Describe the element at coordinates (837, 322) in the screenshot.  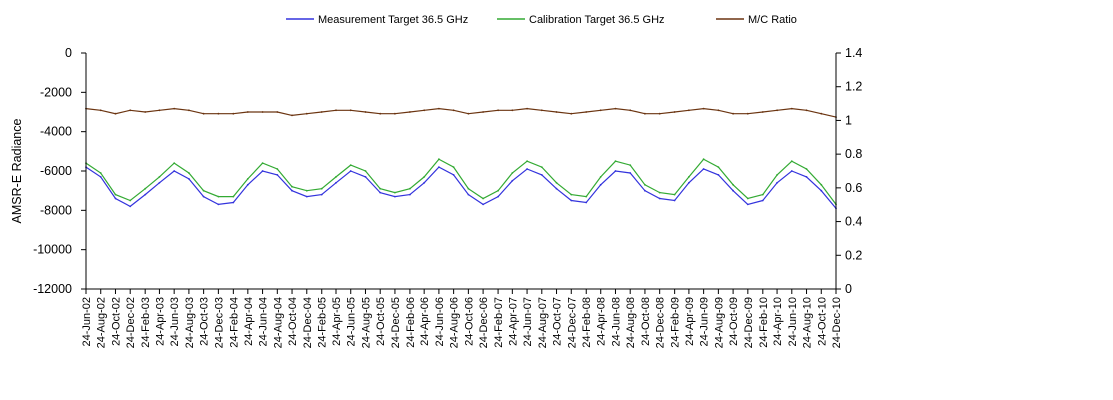
I see `x-tick-label: 24-Dec-10` at that location.